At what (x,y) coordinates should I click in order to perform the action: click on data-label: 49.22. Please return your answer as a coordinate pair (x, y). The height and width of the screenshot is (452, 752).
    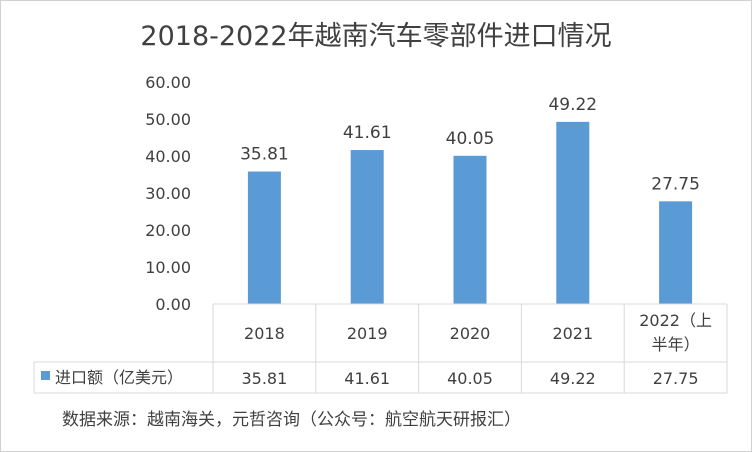
    Looking at the image, I should click on (572, 105).